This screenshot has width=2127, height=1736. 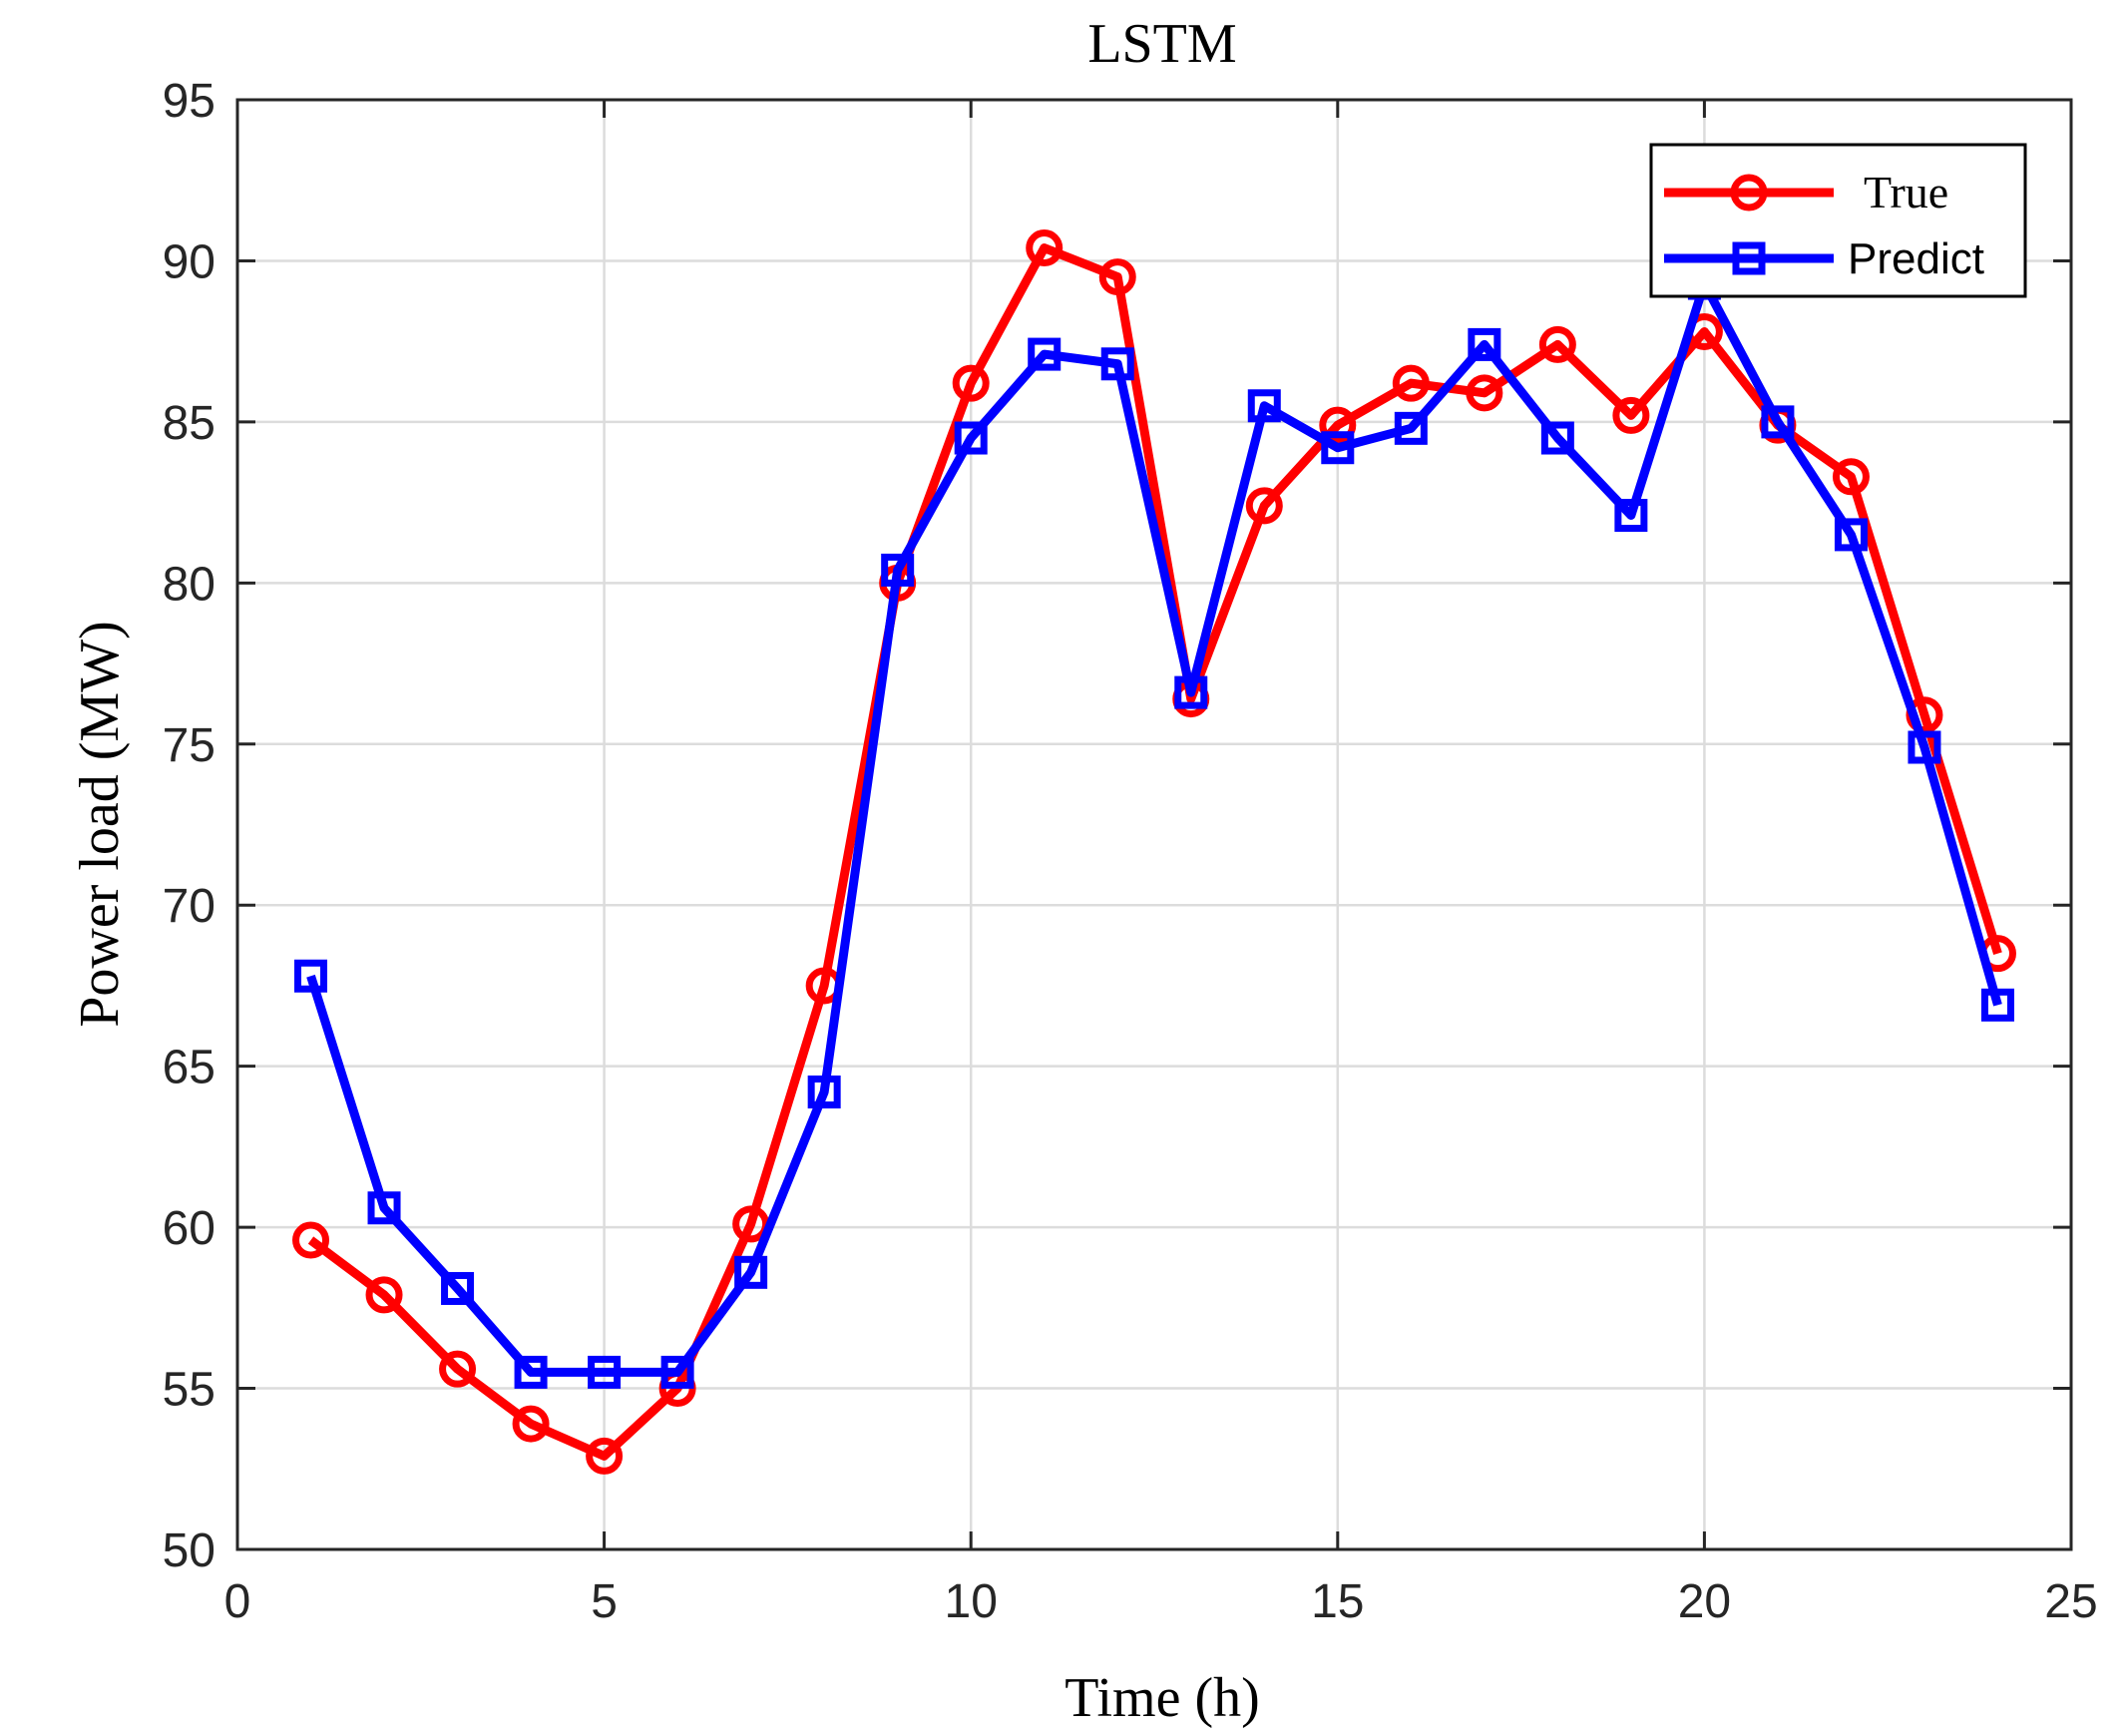 I want to click on x-tick-label: 10, so click(x=971, y=1601).